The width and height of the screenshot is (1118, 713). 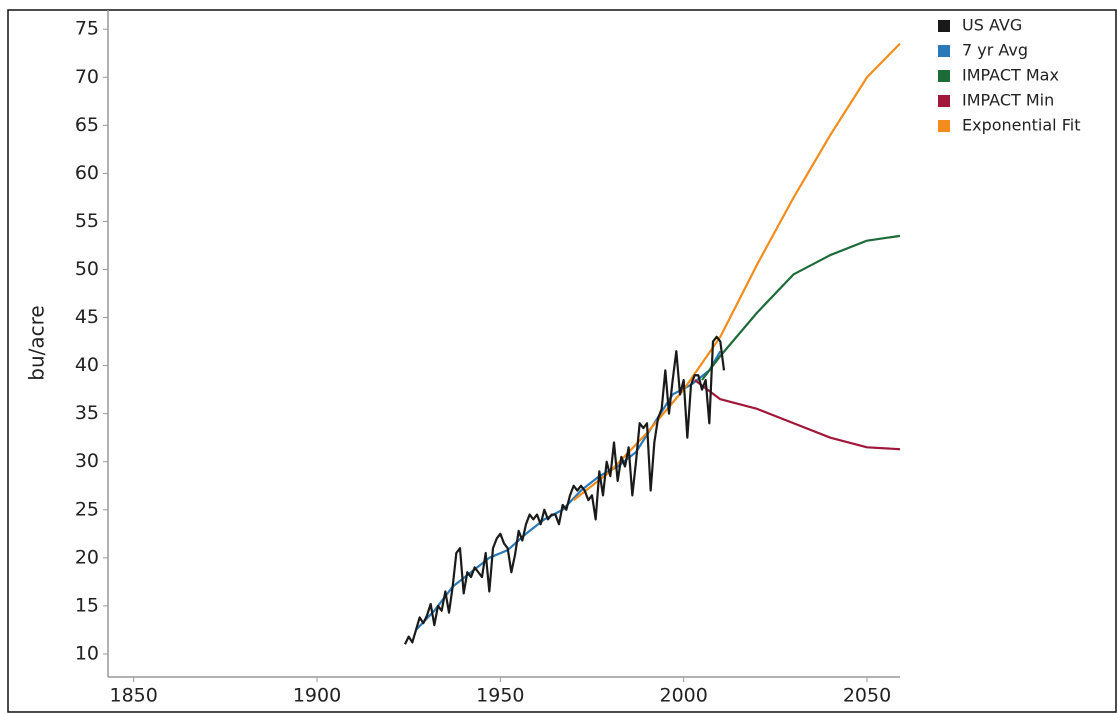 What do you see at coordinates (87, 77) in the screenshot?
I see `y-tick-label: 70` at bounding box center [87, 77].